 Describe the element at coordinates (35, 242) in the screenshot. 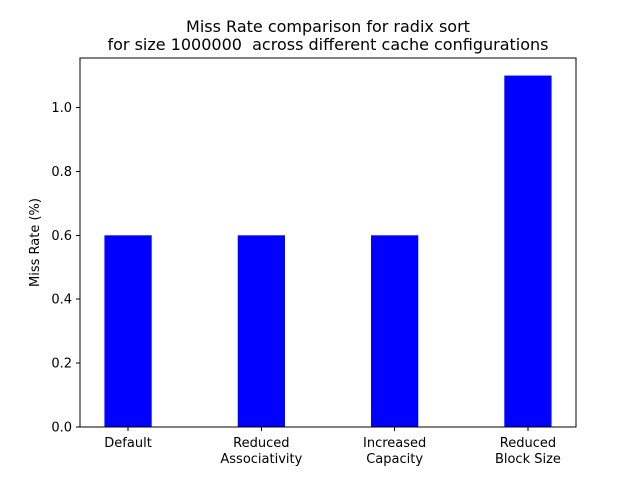

I see `y-axis-label: Miss Rate (%)` at that location.